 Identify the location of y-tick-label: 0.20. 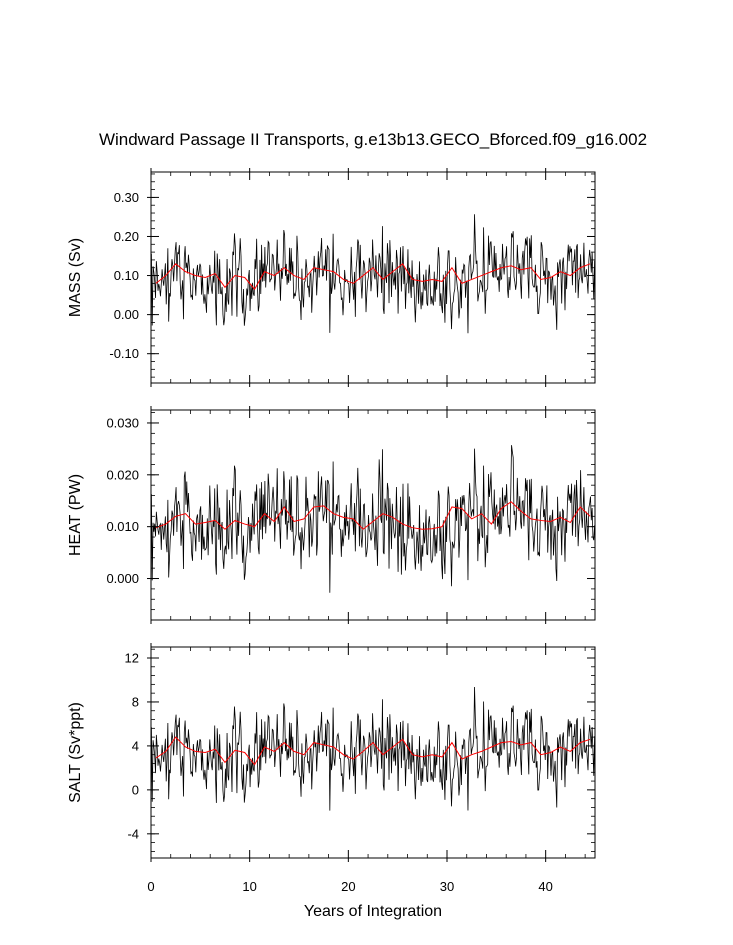
(126, 236).